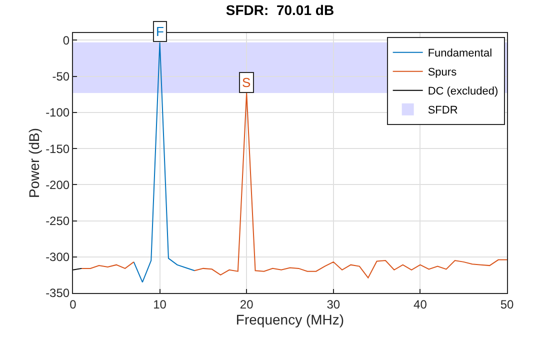 The image size is (560, 337). I want to click on y-tick-label: -300, so click(58, 257).